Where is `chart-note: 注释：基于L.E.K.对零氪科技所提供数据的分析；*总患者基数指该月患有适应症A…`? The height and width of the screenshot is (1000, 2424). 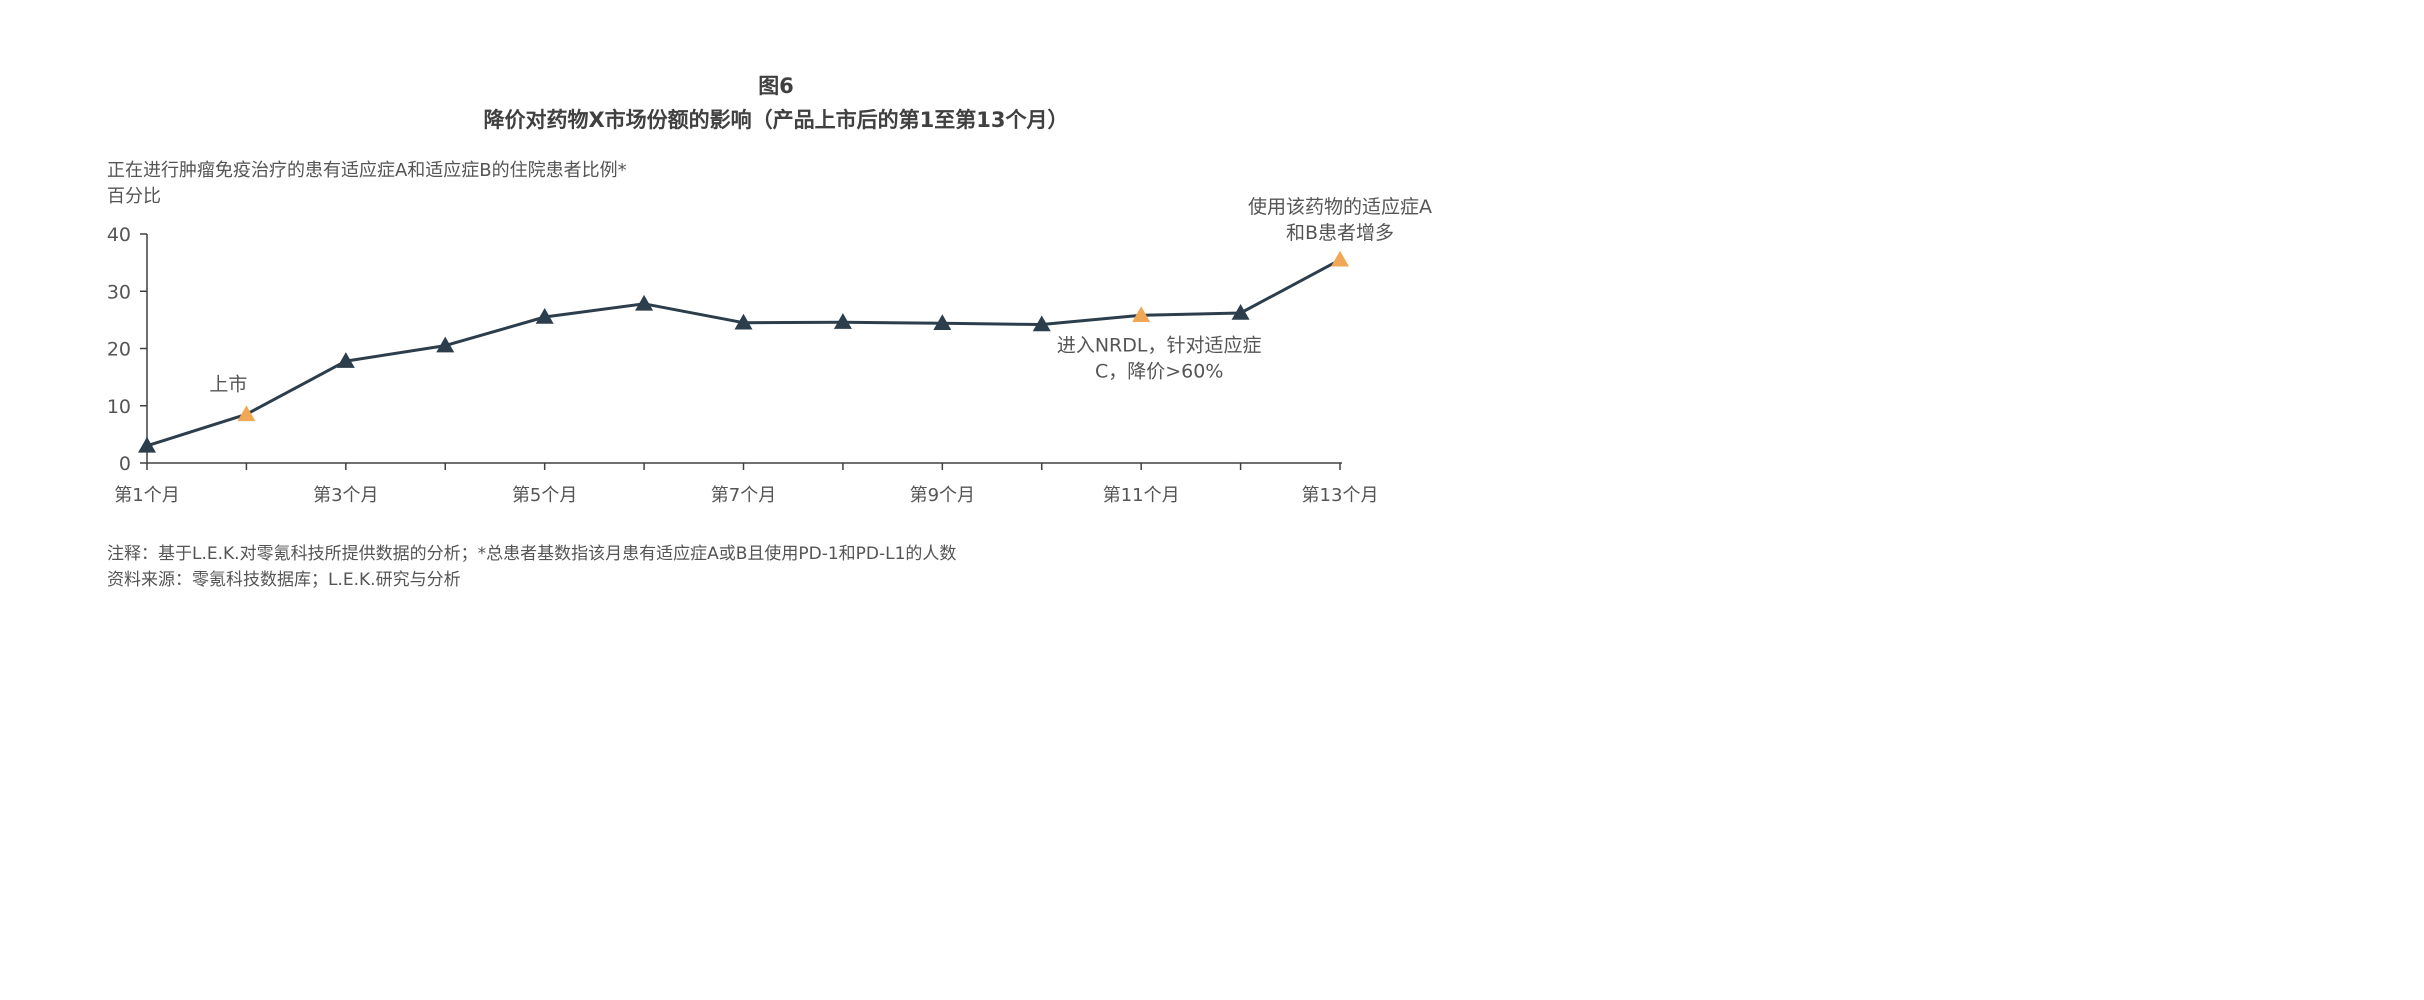 chart-note: 注释：基于L.E.K.对零氪科技所提供数据的分析；*总患者基数指该月患有适应症A… is located at coordinates (532, 554).